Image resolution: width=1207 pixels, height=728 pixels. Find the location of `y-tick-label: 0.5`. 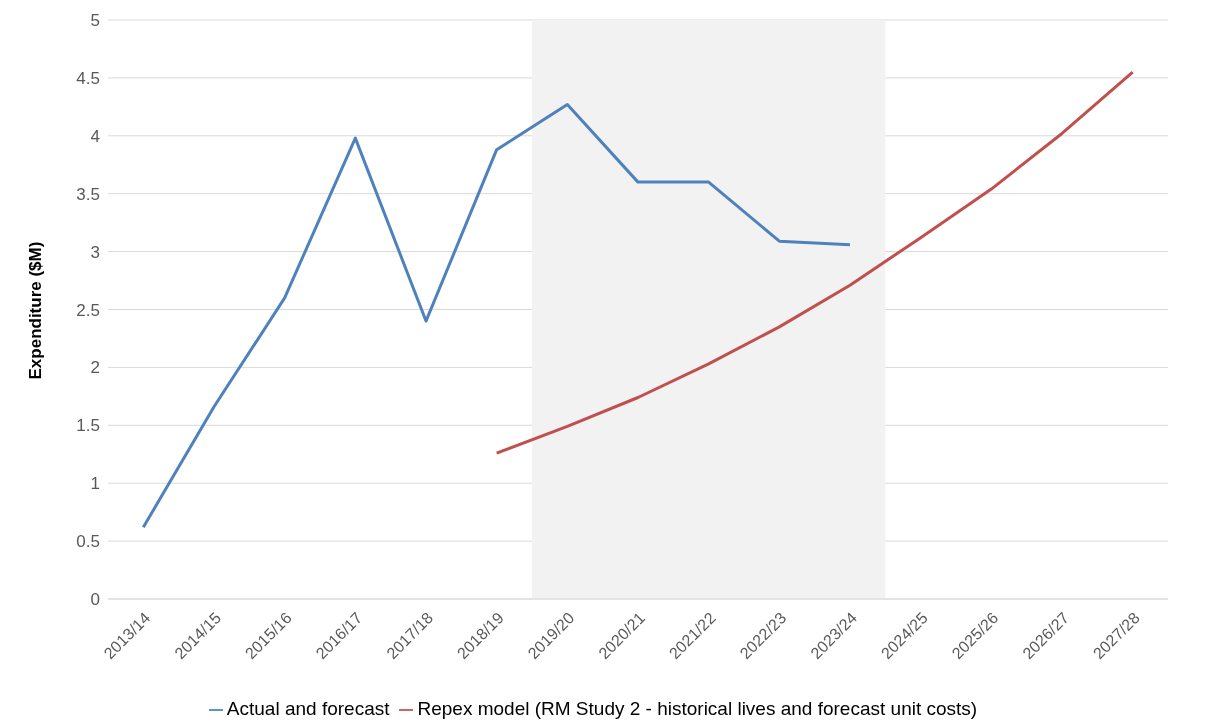

y-tick-label: 0.5 is located at coordinates (88, 542).